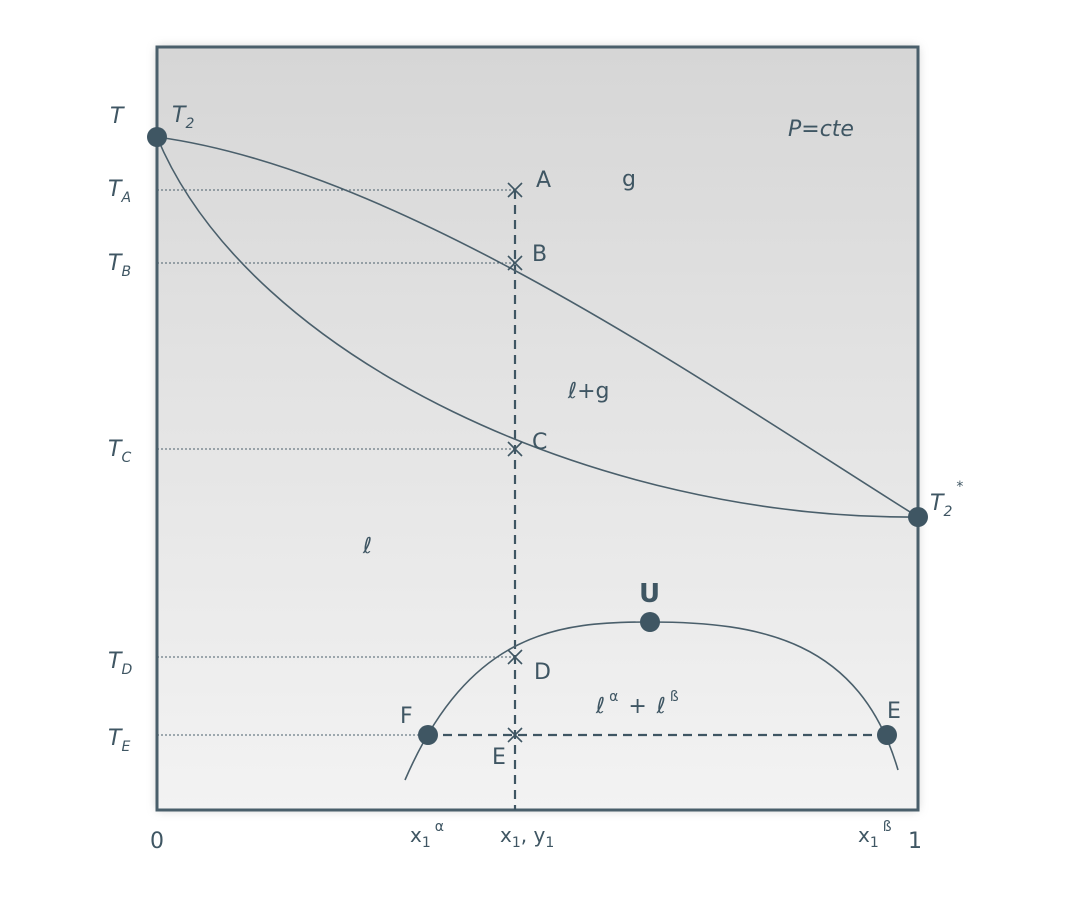  Describe the element at coordinates (543, 180) in the screenshot. I see `point-a: A` at that location.